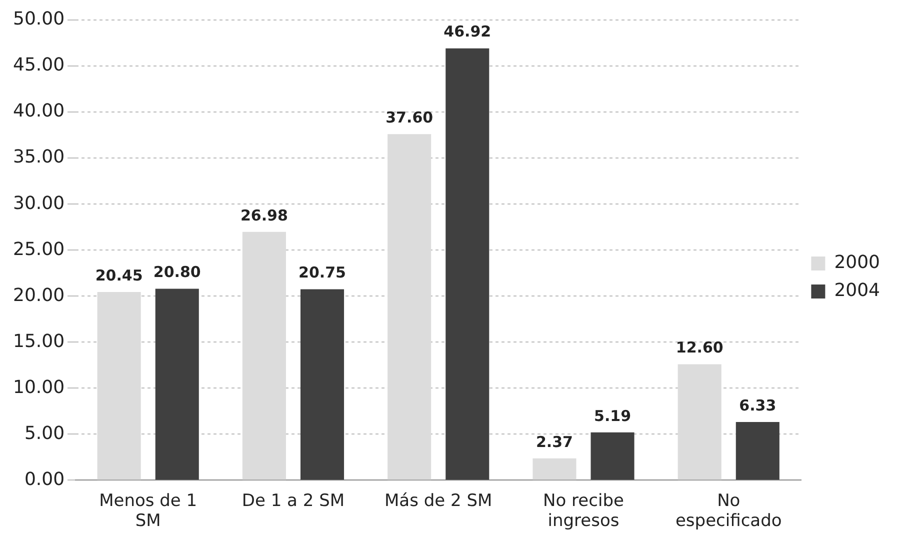 The width and height of the screenshot is (910, 540). Describe the element at coordinates (264, 215) in the screenshot. I see `data-label: 26.98` at that location.